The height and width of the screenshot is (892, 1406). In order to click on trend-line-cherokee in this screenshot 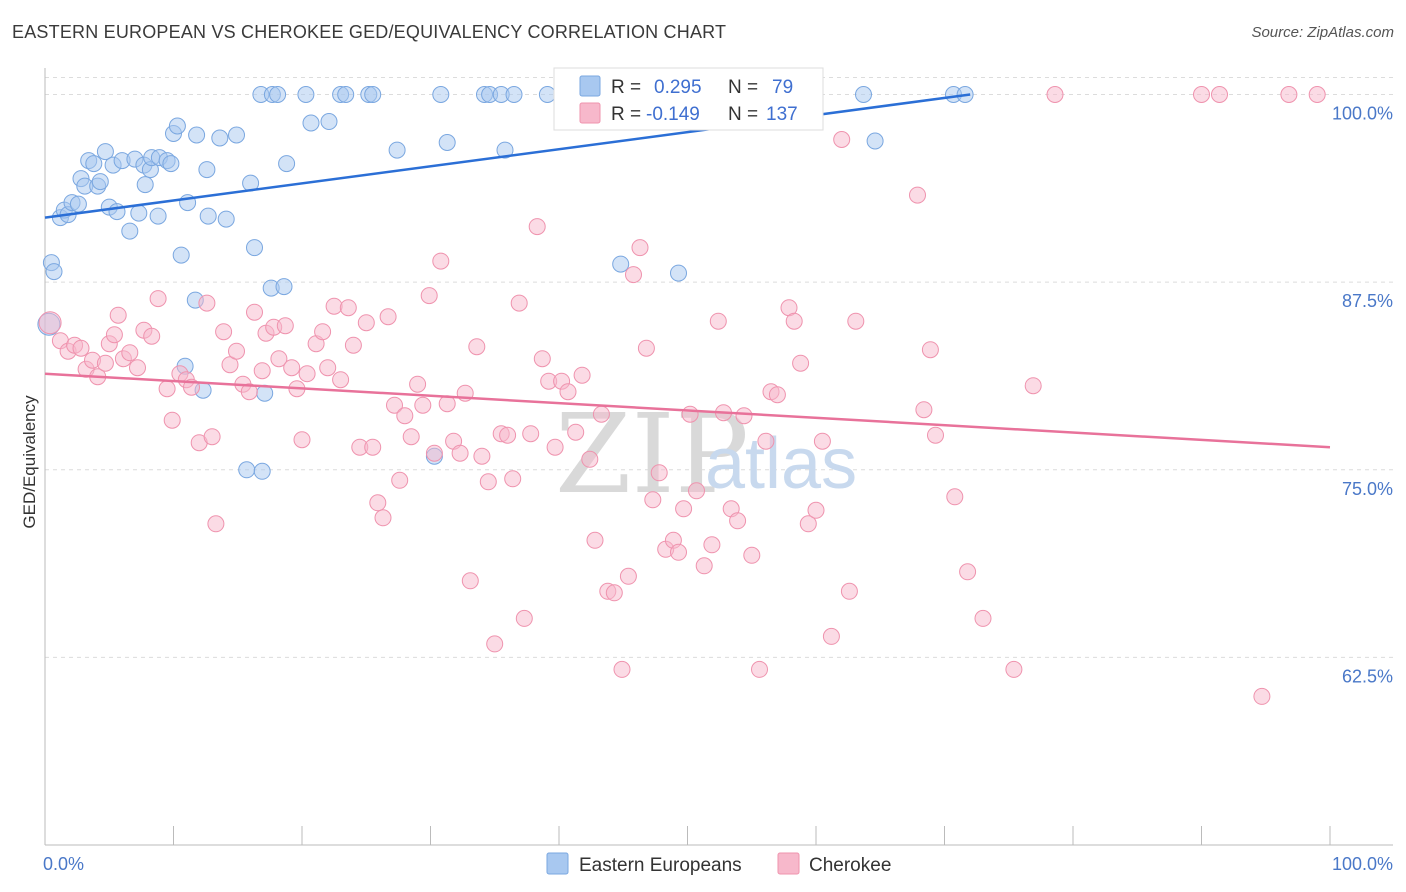, I will do `click(687, 410)`.